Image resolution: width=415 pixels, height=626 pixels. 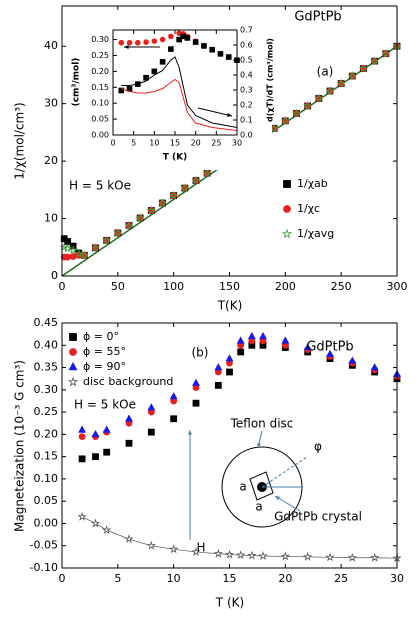 What do you see at coordinates (101, 336) in the screenshot?
I see `legend-label: ϕ = 0°` at bounding box center [101, 336].